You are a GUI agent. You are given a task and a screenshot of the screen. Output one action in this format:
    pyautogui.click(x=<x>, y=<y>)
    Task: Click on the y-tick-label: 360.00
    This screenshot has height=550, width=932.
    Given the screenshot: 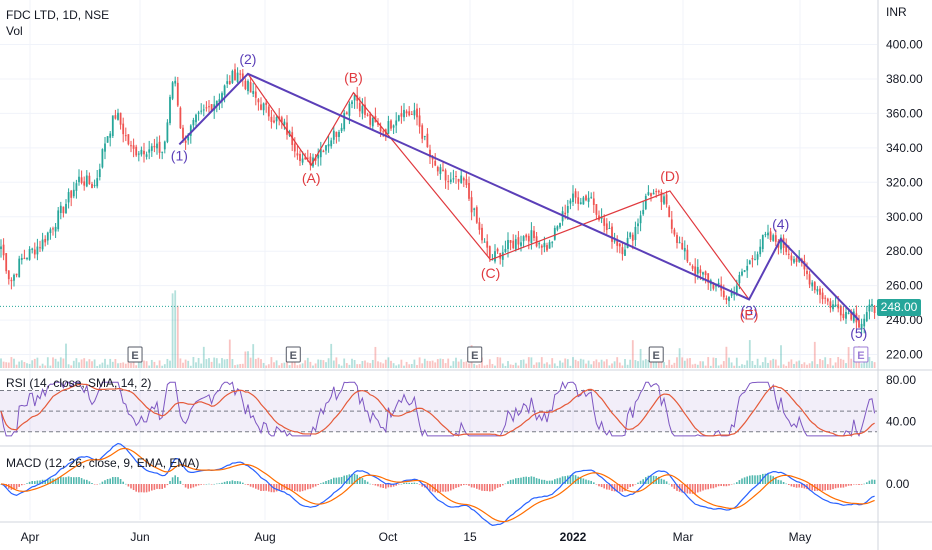 What is the action you would take?
    pyautogui.click(x=904, y=113)
    